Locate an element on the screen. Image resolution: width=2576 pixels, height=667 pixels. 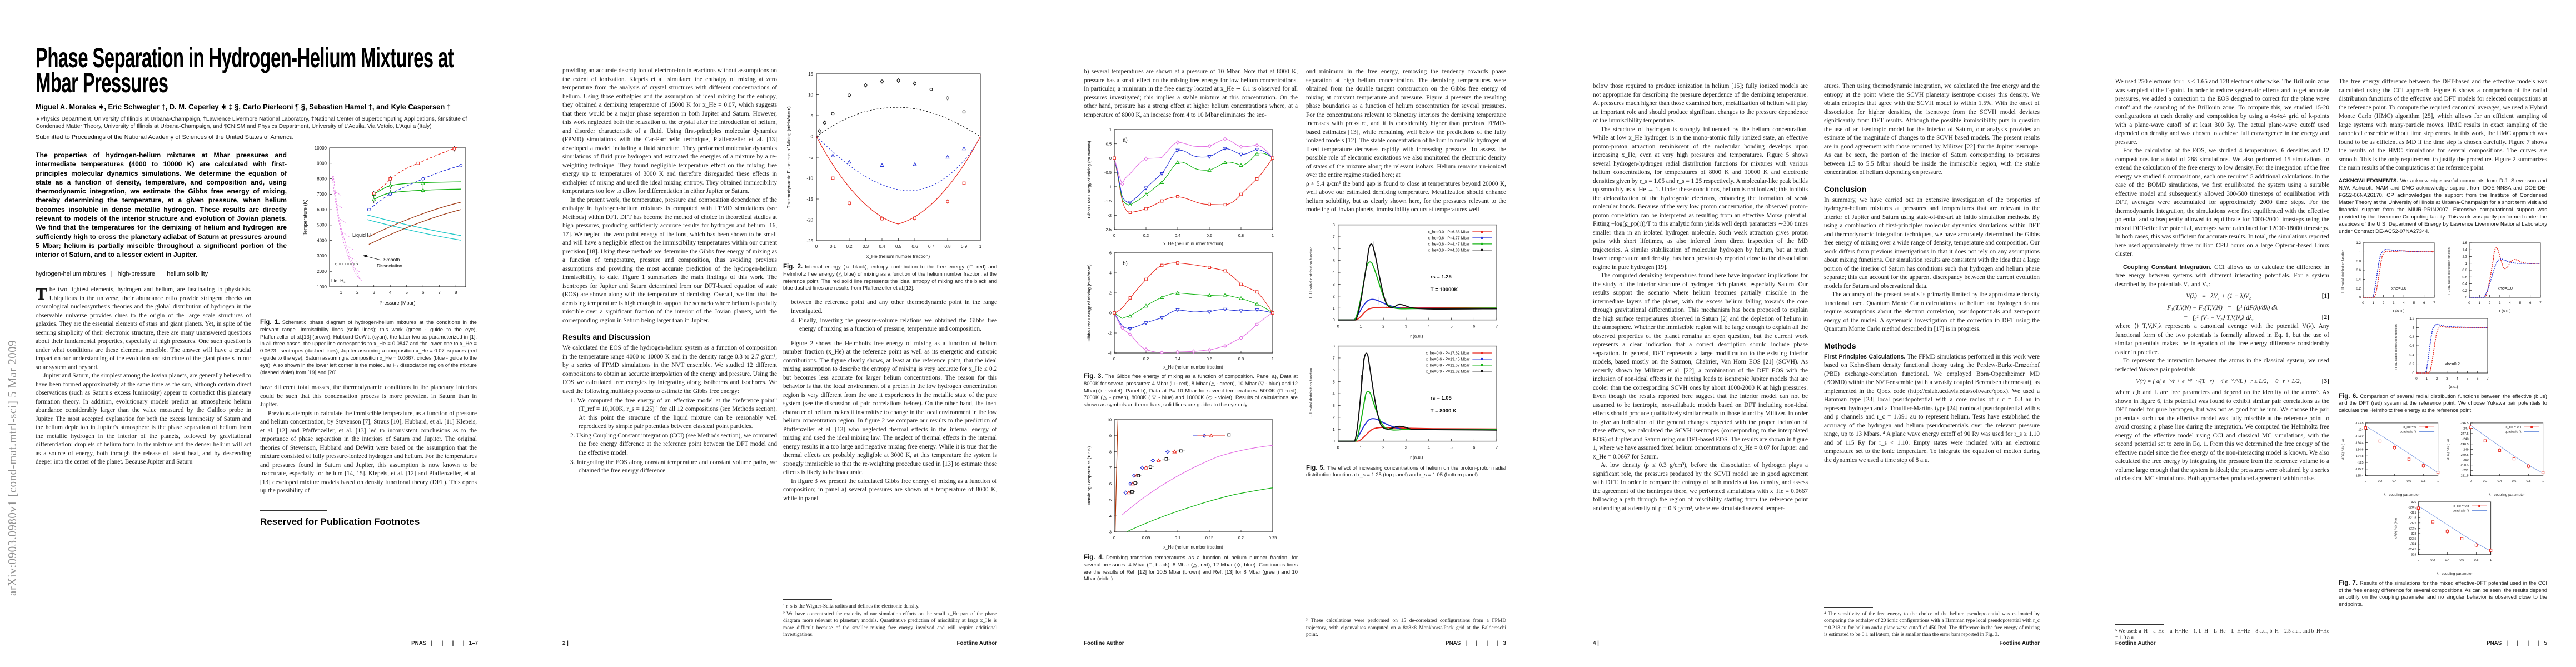
tick-label: -124 is located at coordinates (2360, 430).